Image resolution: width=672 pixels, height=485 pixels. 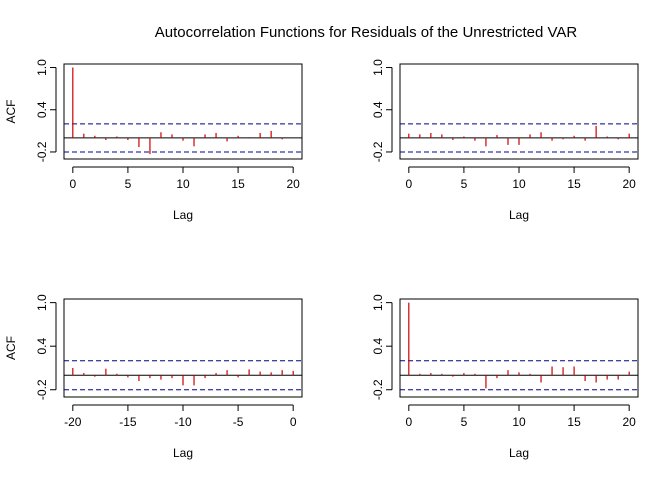 I want to click on x-tick-label: -20, so click(x=73, y=422).